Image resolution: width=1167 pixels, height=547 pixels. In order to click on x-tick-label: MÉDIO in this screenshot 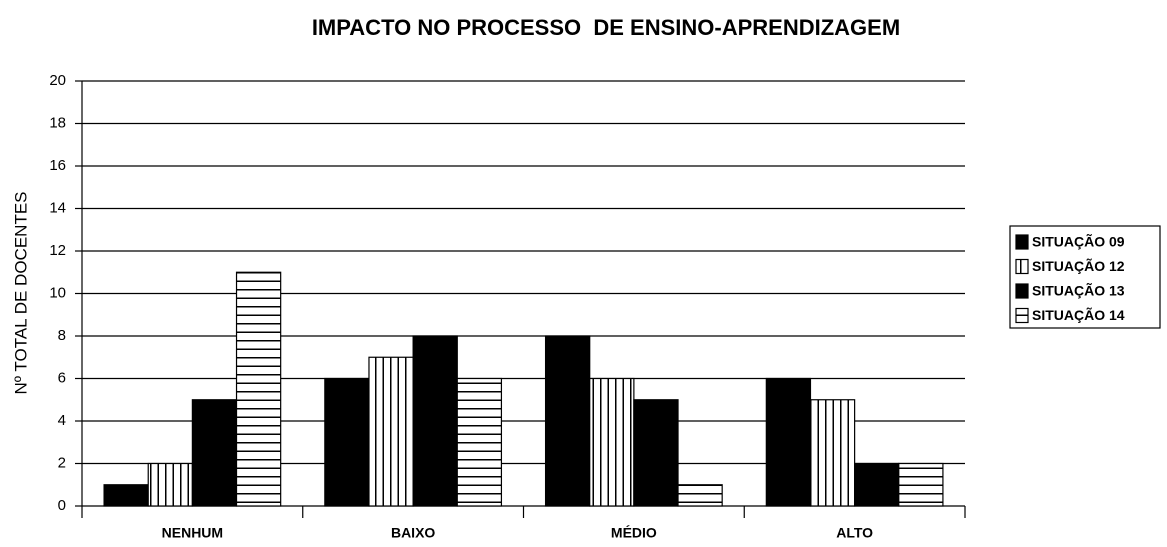, I will do `click(634, 533)`.